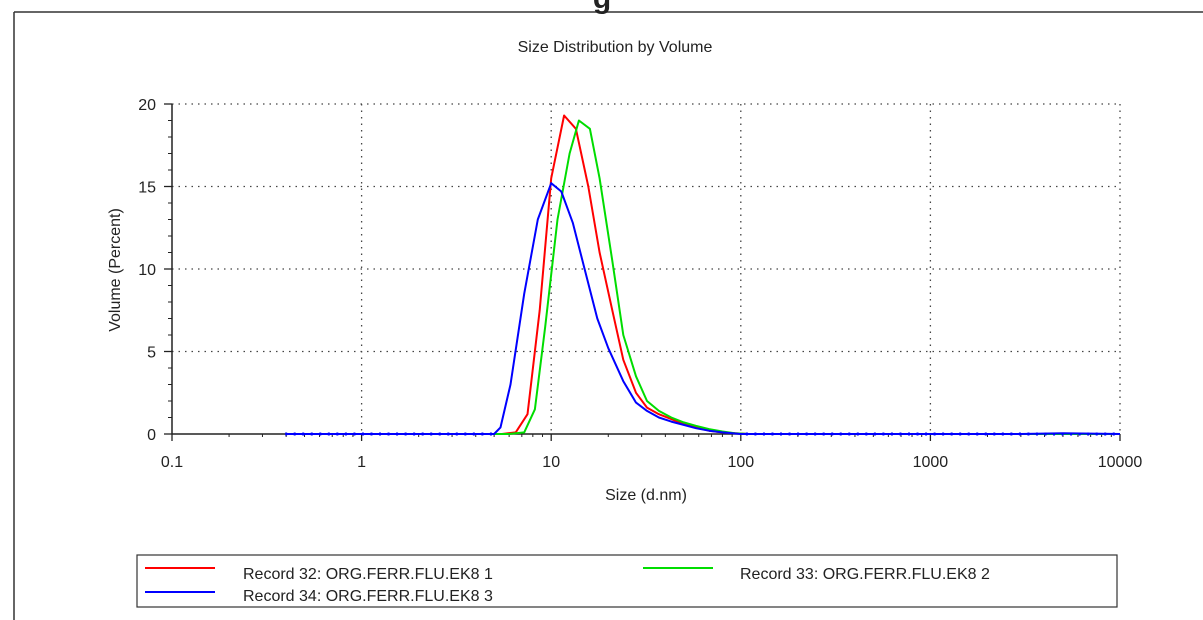 This screenshot has width=1203, height=620. What do you see at coordinates (172, 462) in the screenshot?
I see `x-tick-label: 0.1` at bounding box center [172, 462].